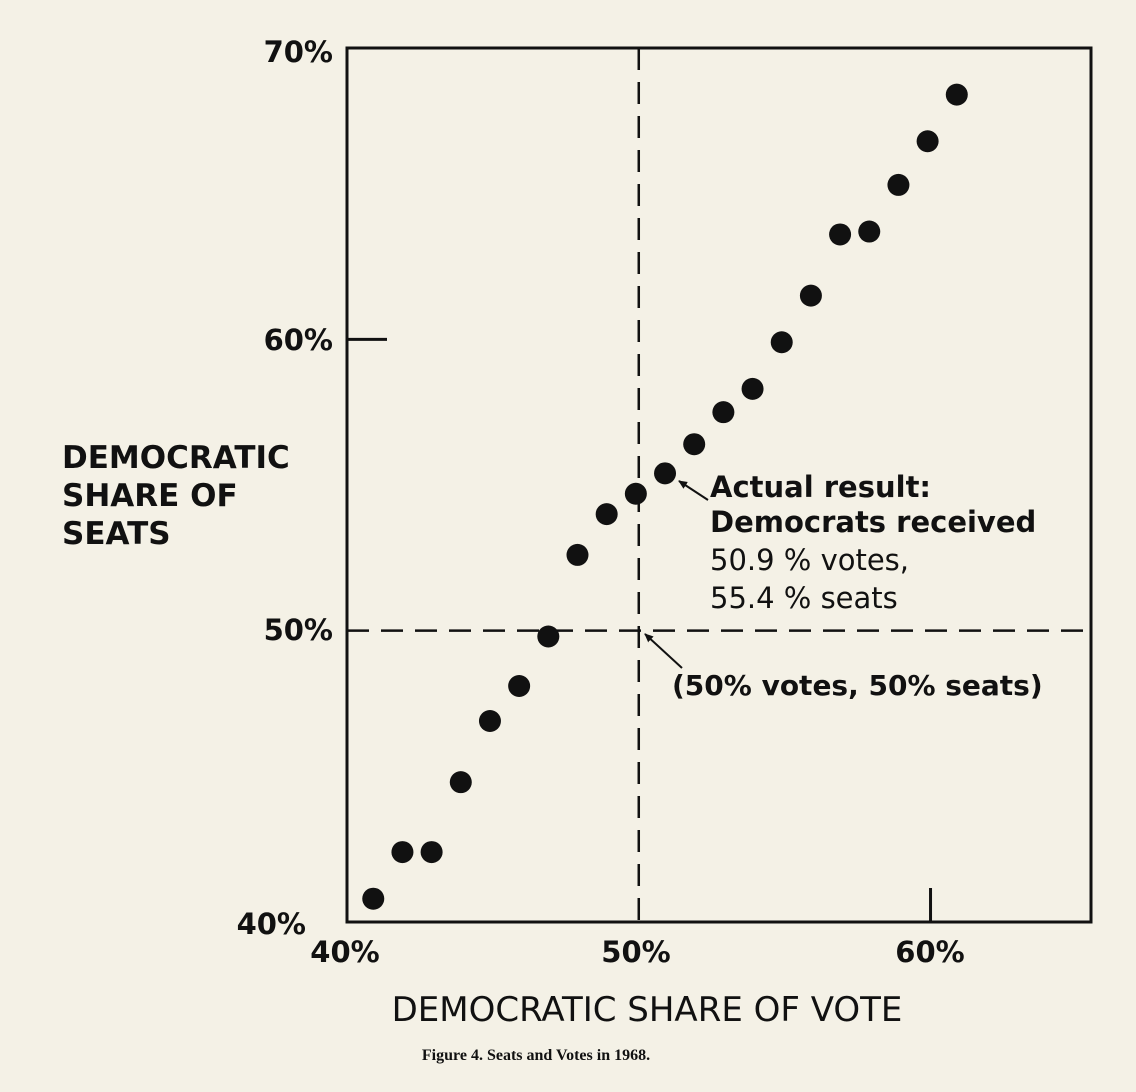  What do you see at coordinates (857, 685) in the screenshot?
I see `annotation-fifty-fifty-text: (50% votes, 50% seats)` at bounding box center [857, 685].